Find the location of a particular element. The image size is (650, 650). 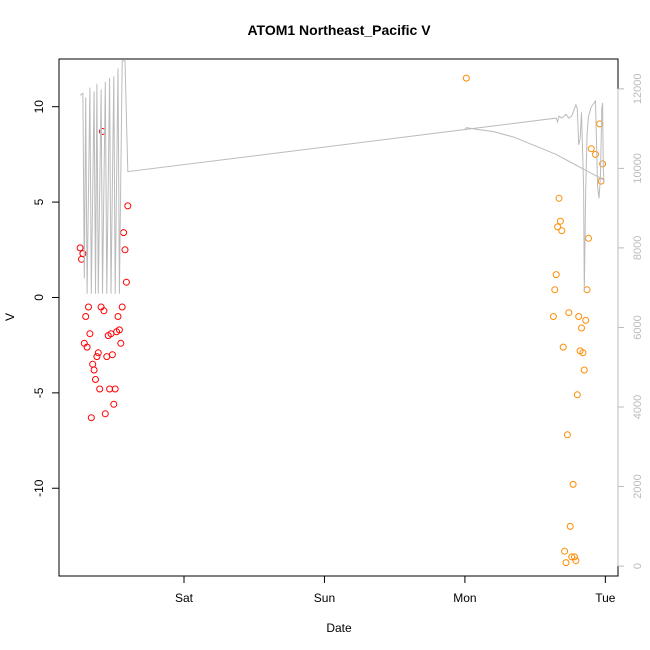

y-tick-label: -10 is located at coordinates (39, 488).